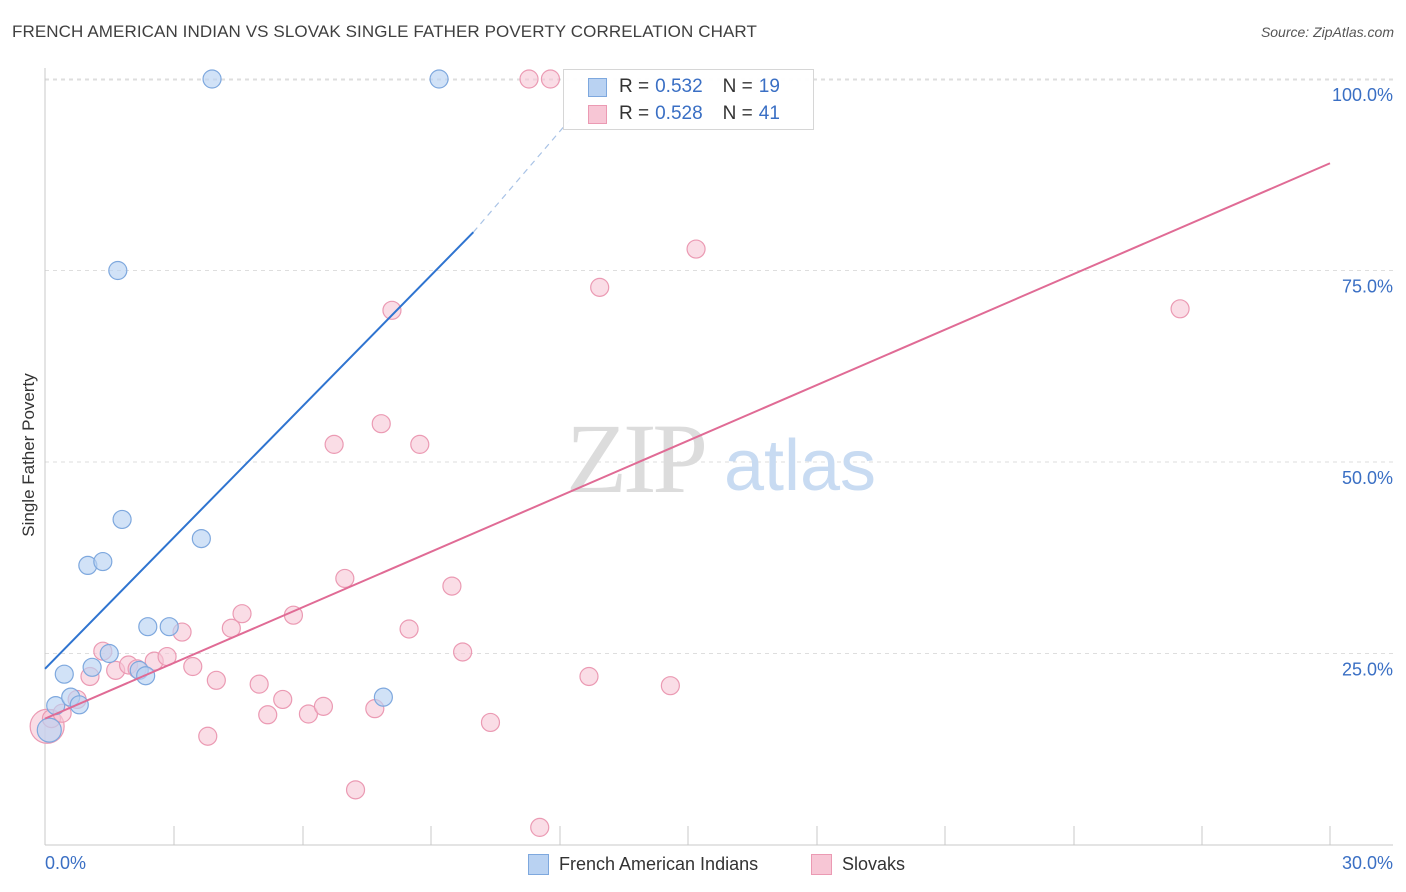  What do you see at coordinates (597, 114) in the screenshot?
I see `legend-swatch-slovak` at bounding box center [597, 114].